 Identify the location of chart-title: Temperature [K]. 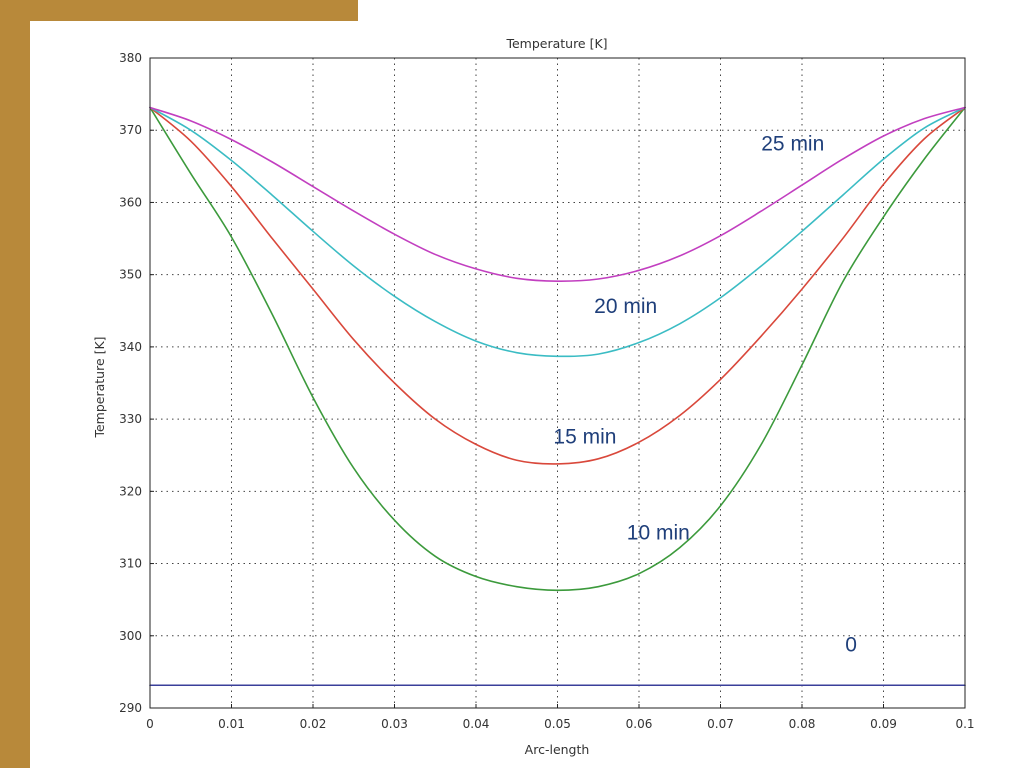
(556, 43).